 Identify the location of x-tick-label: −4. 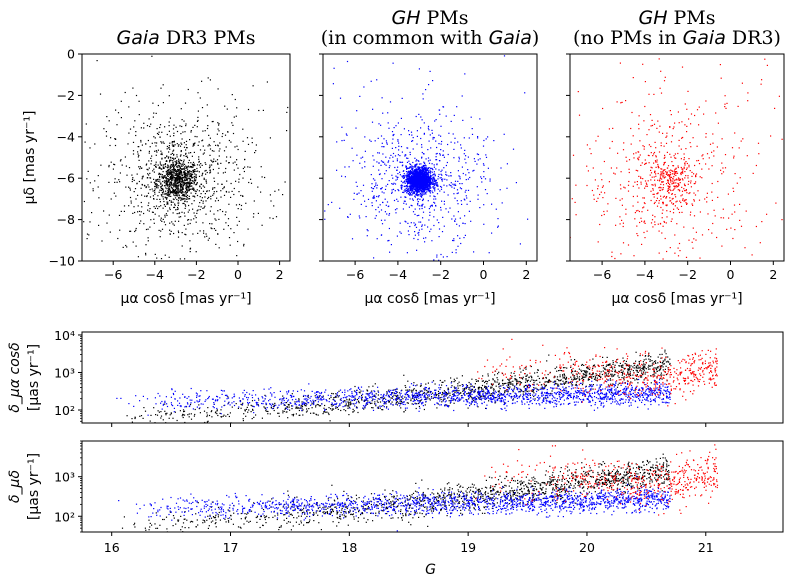
(398, 274).